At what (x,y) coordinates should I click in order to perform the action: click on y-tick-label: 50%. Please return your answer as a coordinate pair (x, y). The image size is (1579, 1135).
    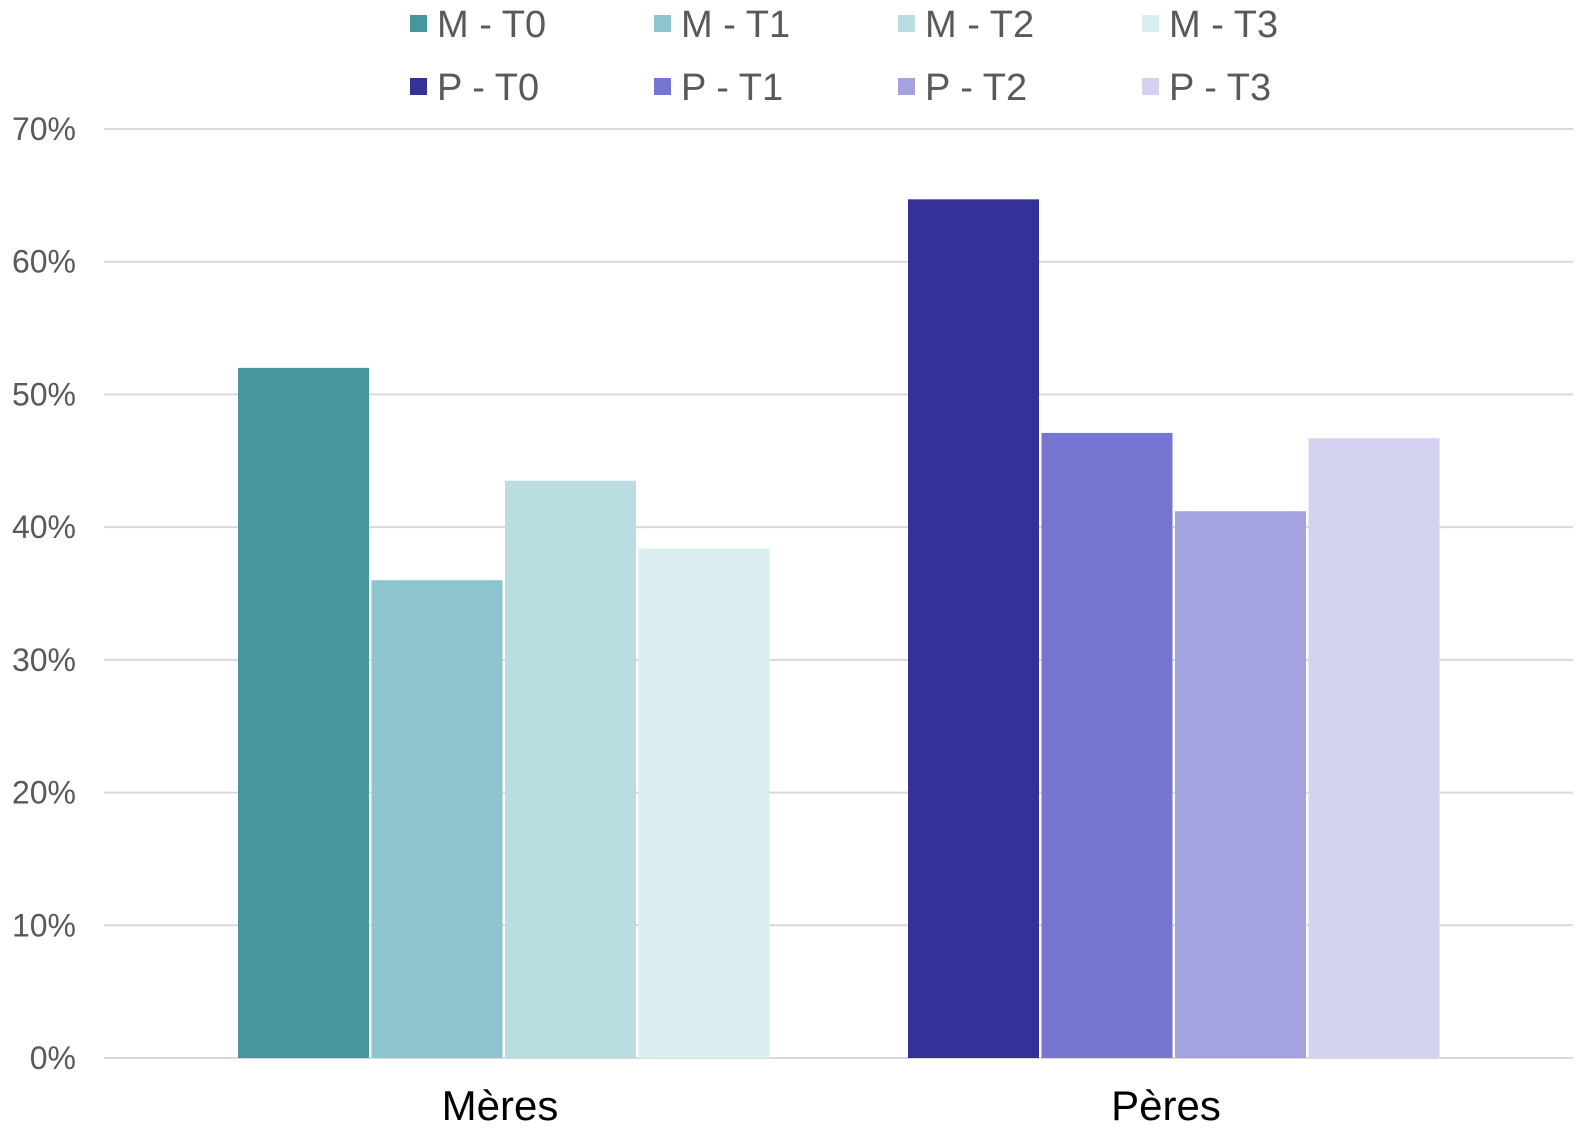
    Looking at the image, I should click on (44, 394).